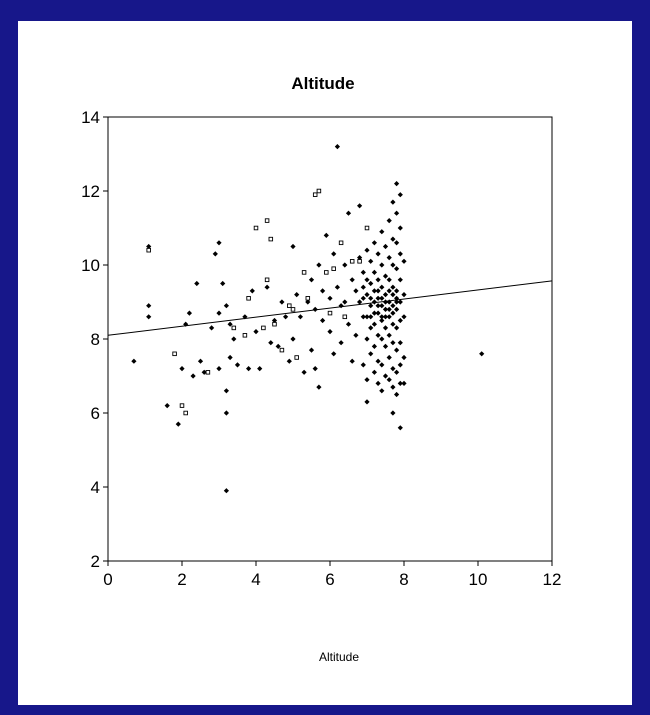 This screenshot has width=650, height=715. What do you see at coordinates (339, 657) in the screenshot?
I see `x-axis-label: Altitude` at bounding box center [339, 657].